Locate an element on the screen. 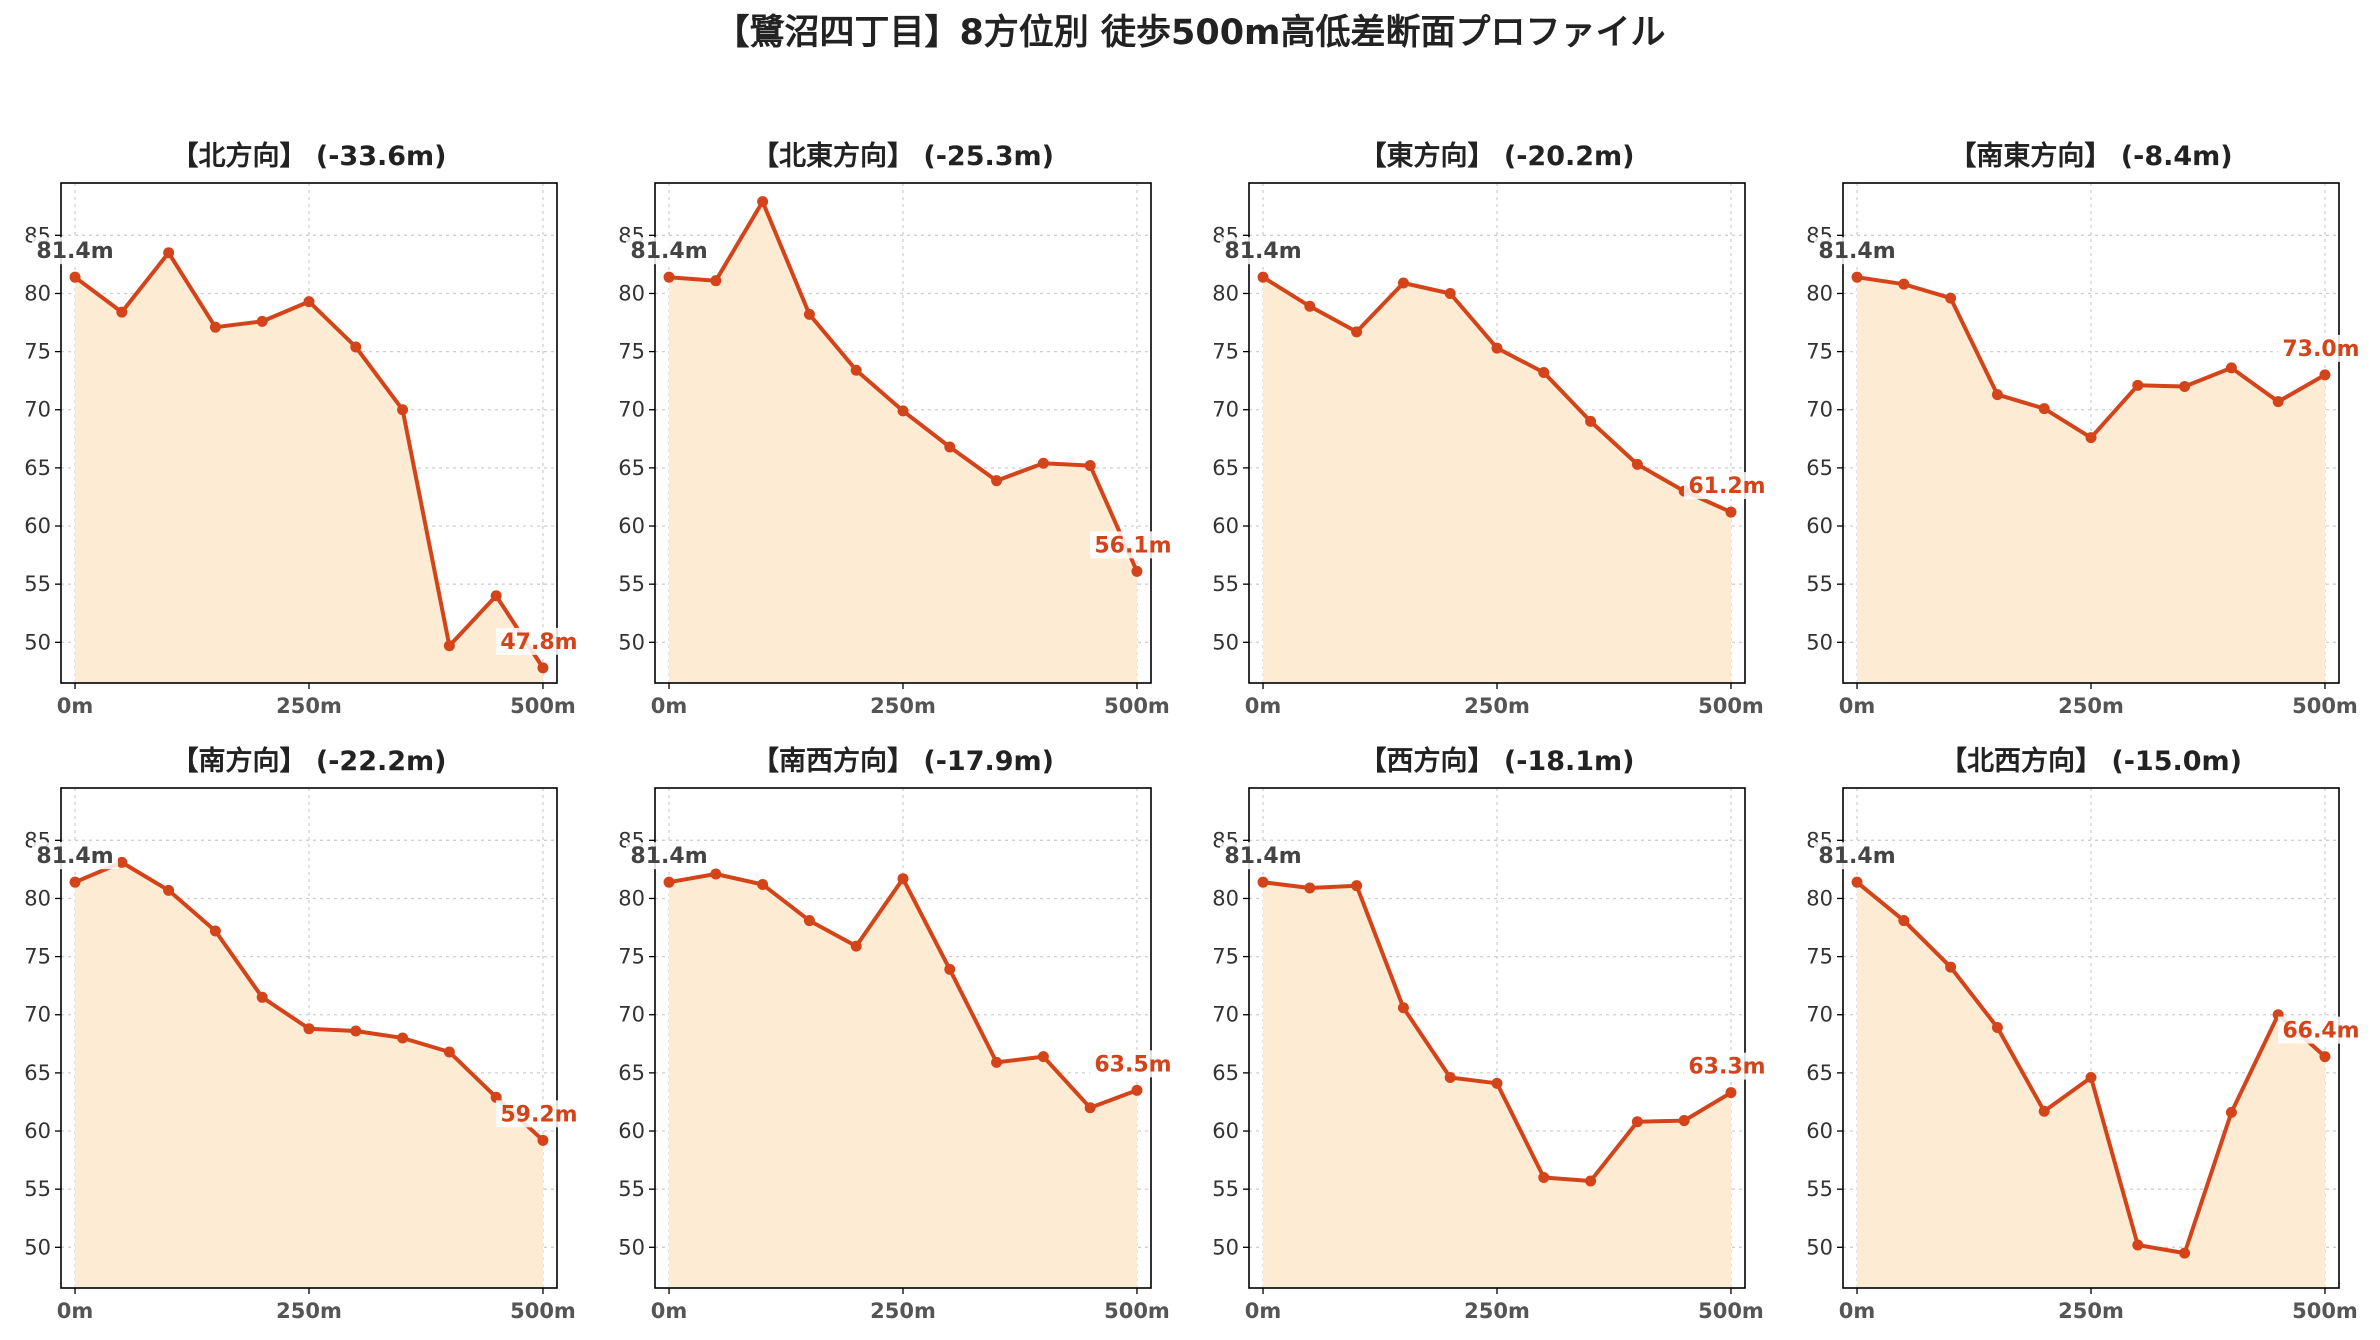 Image resolution: width=2380 pixels, height=1340 pixels. panel-title: 【南東方向】 (-8.4m) is located at coordinates (2090, 156).